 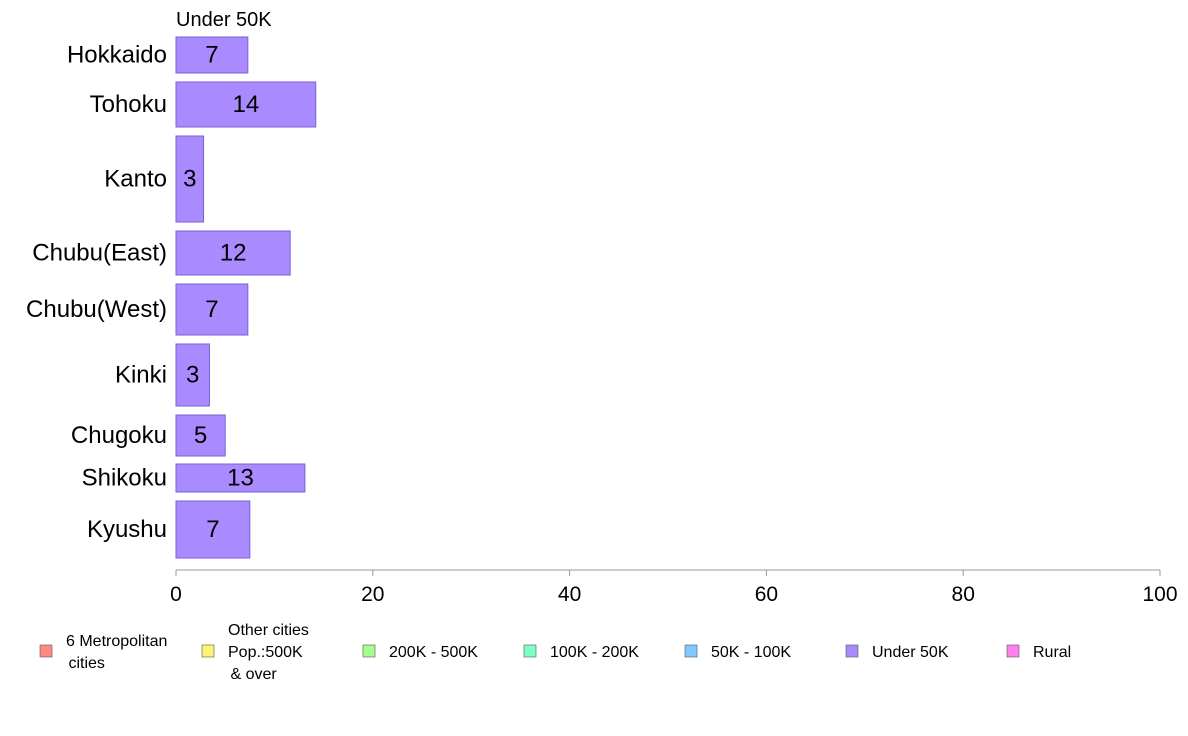 I want to click on x-tick-label: 40, so click(x=569, y=594).